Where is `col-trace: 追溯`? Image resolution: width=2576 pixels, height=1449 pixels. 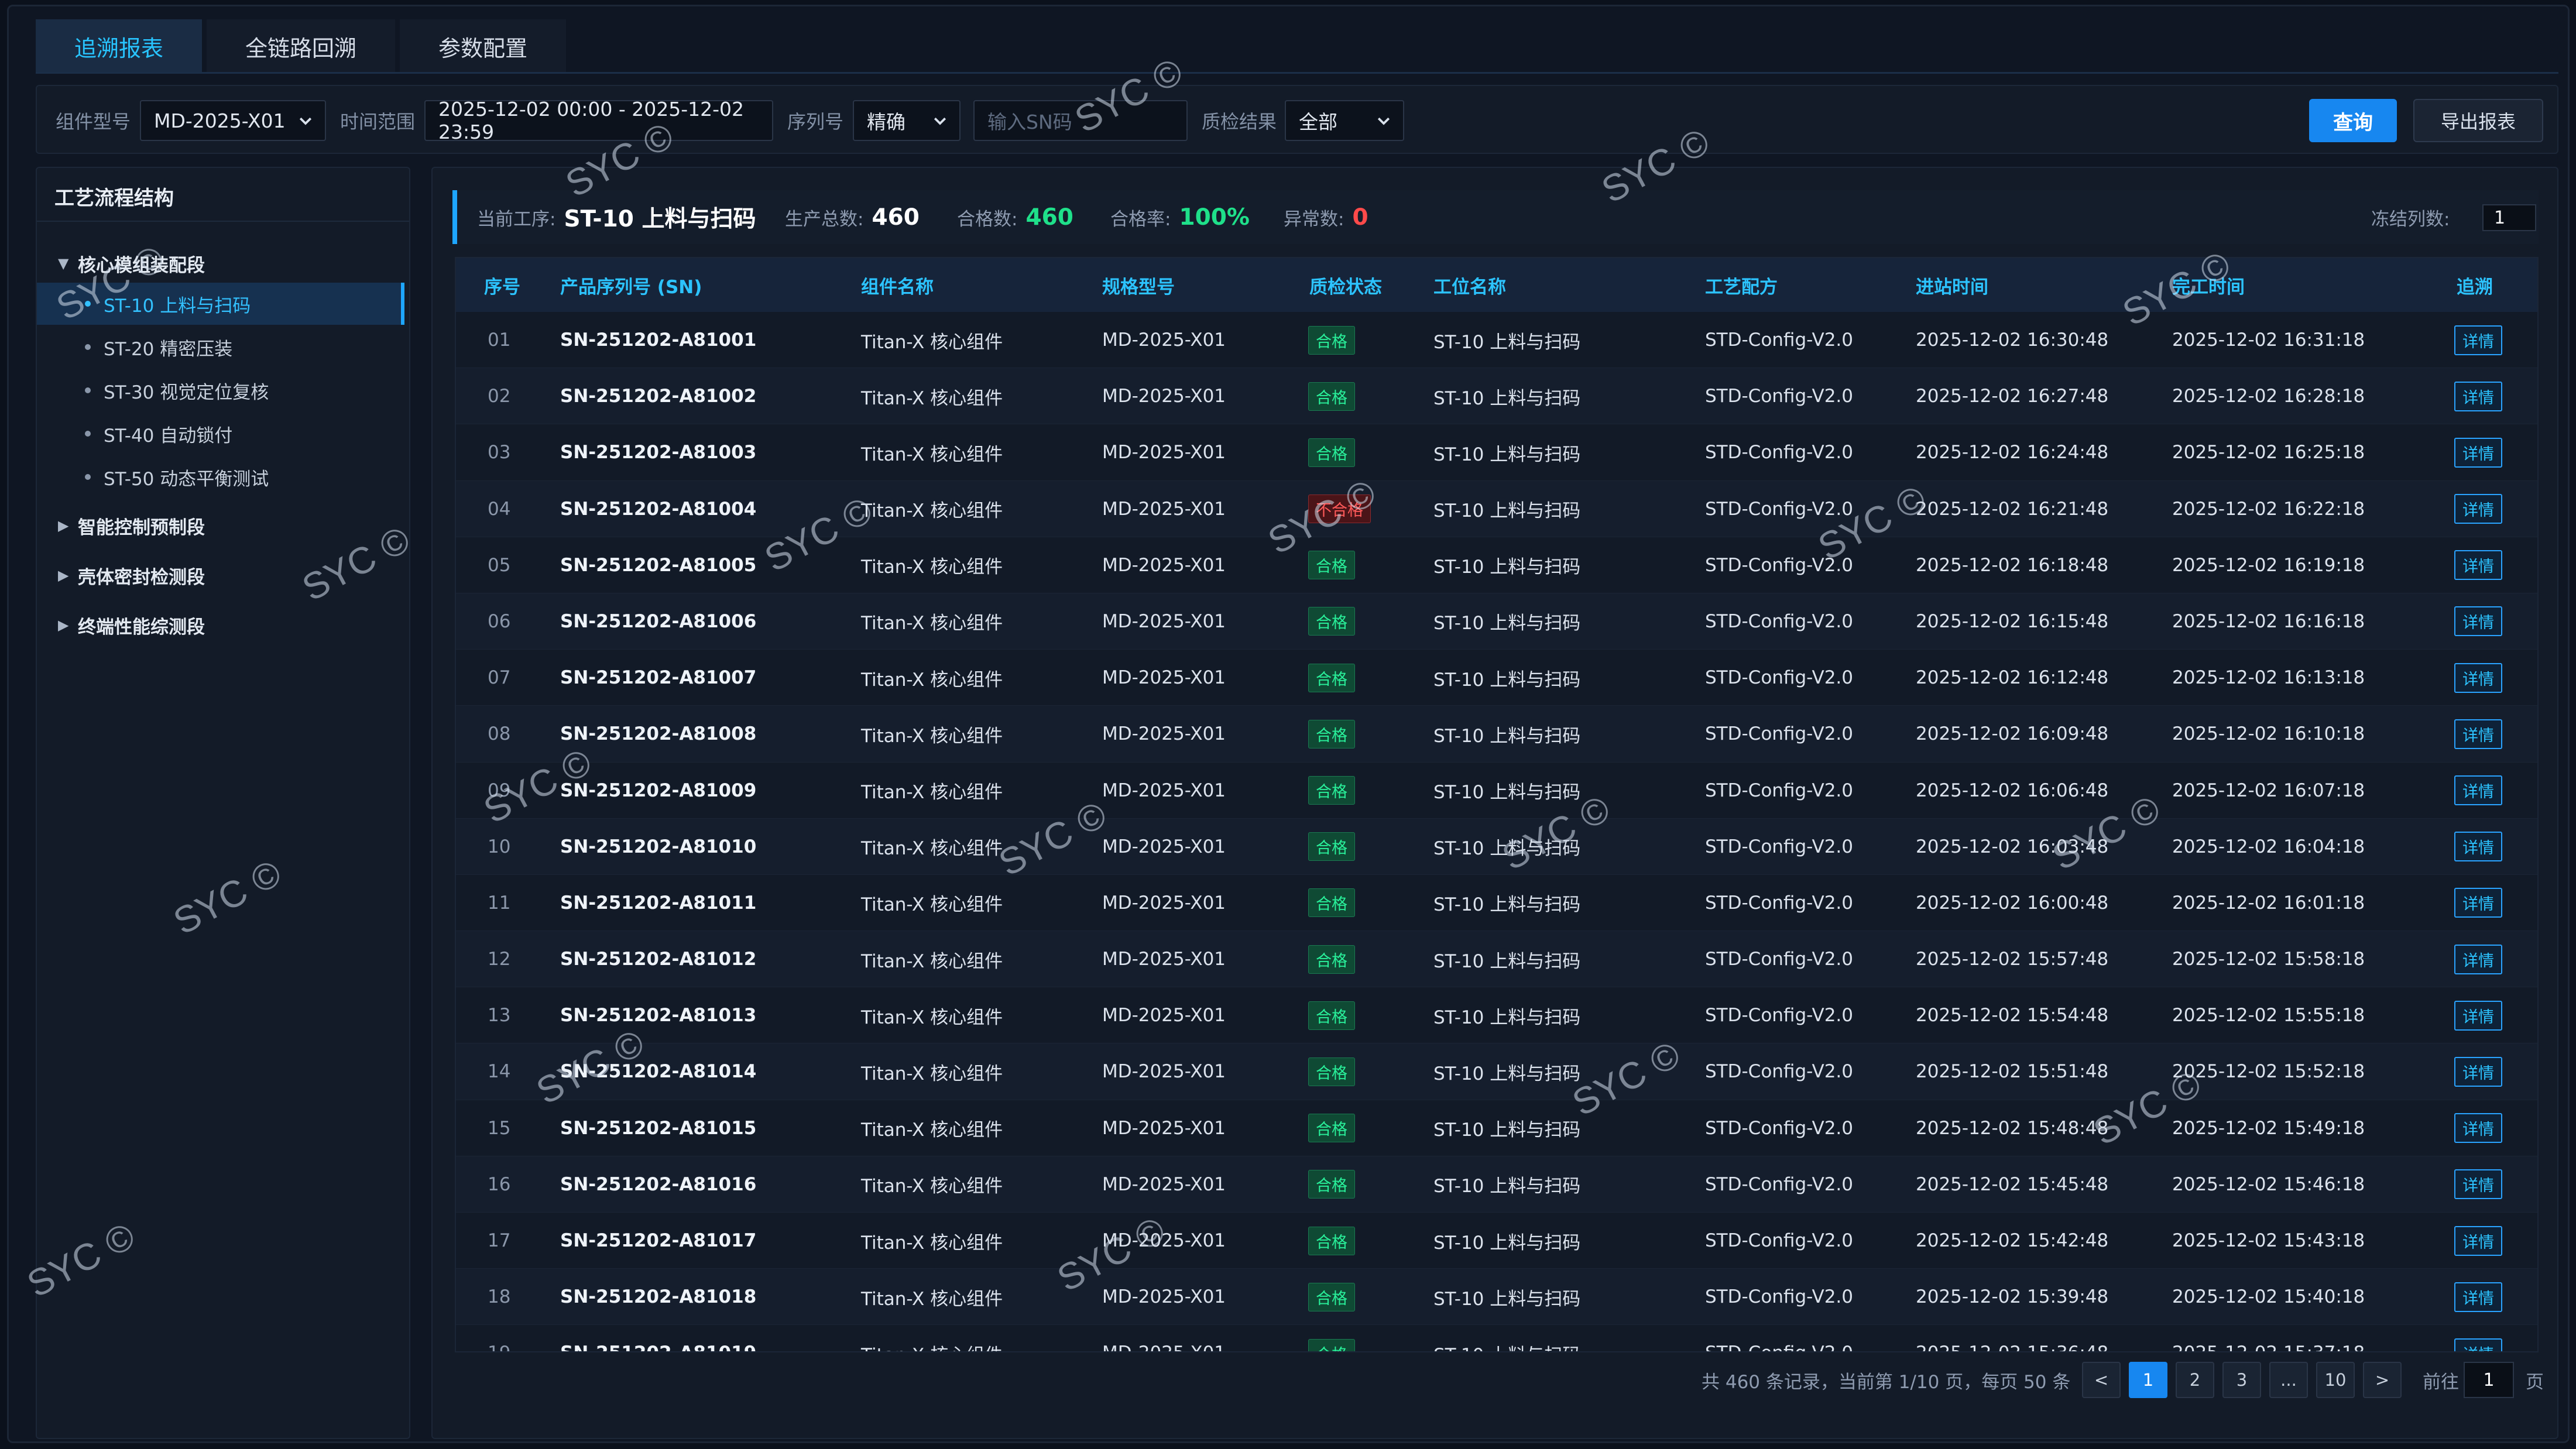
col-trace: 追溯 is located at coordinates (2475, 287).